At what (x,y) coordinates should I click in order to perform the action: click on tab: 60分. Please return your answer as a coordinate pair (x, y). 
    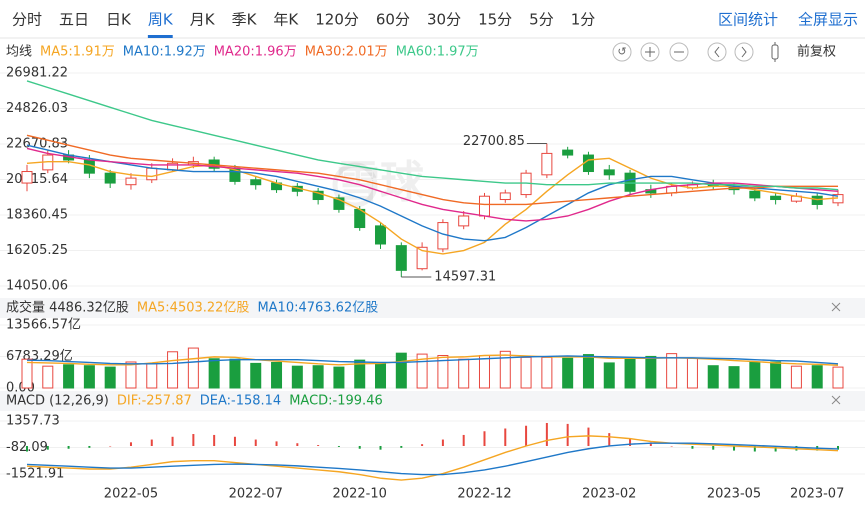
    Looking at the image, I should click on (393, 20).